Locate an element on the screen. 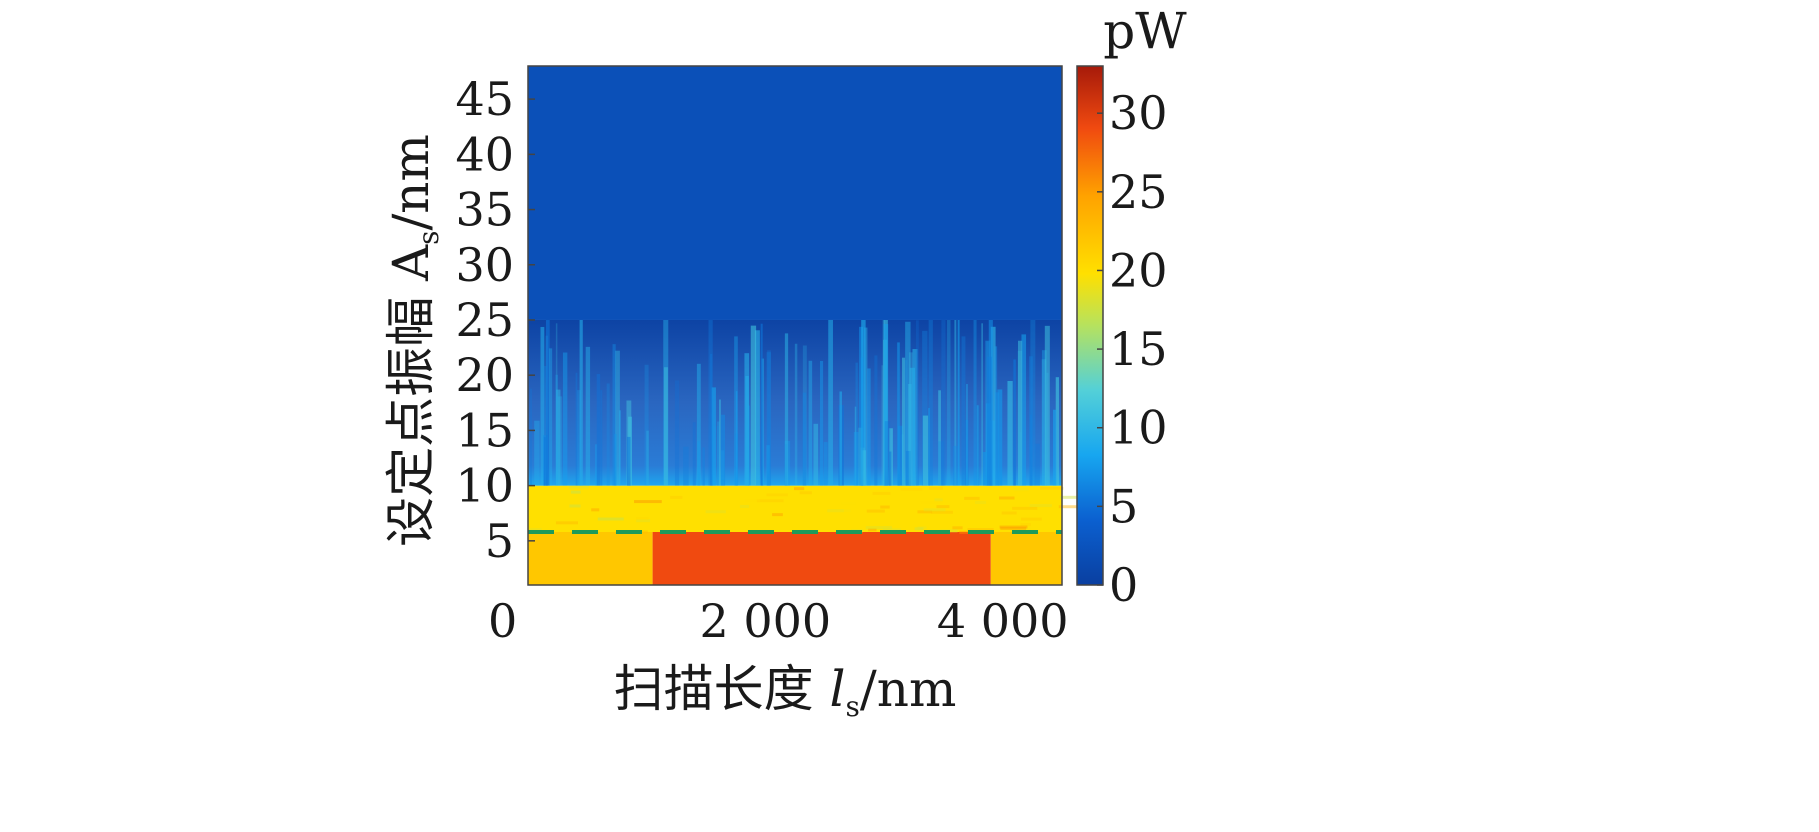  x-tick-label: 4 000 is located at coordinates (1003, 621).